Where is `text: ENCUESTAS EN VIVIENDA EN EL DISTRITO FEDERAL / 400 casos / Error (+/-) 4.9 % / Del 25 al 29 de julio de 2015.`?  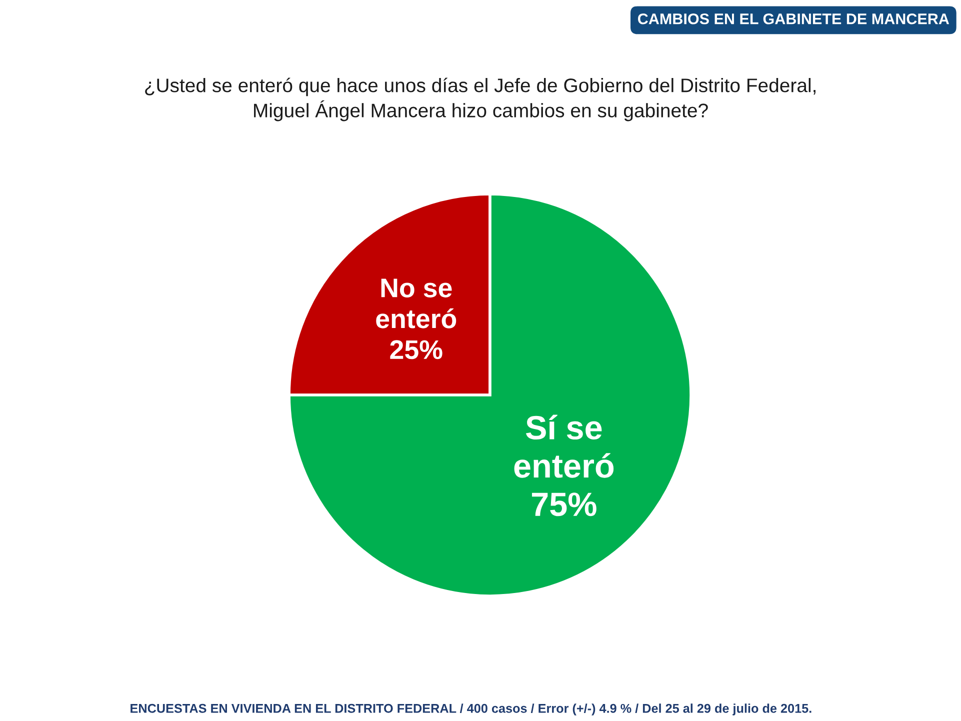
text: ENCUESTAS EN VIVIENDA EN EL DISTRITO FEDERAL / 400 casos / Error (+/-) 4.9 % / Del 25 al 29 de julio de 2015. is located at coordinates (471, 710).